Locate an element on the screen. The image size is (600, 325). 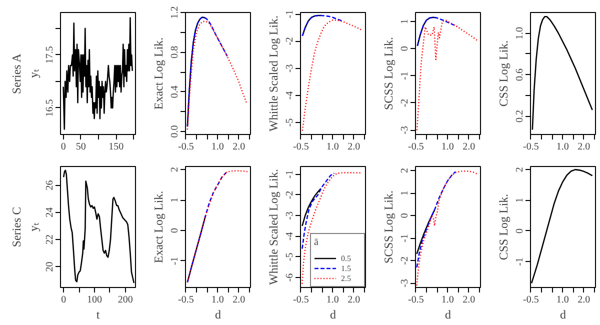
legend-title: ā is located at coordinates (317, 242).